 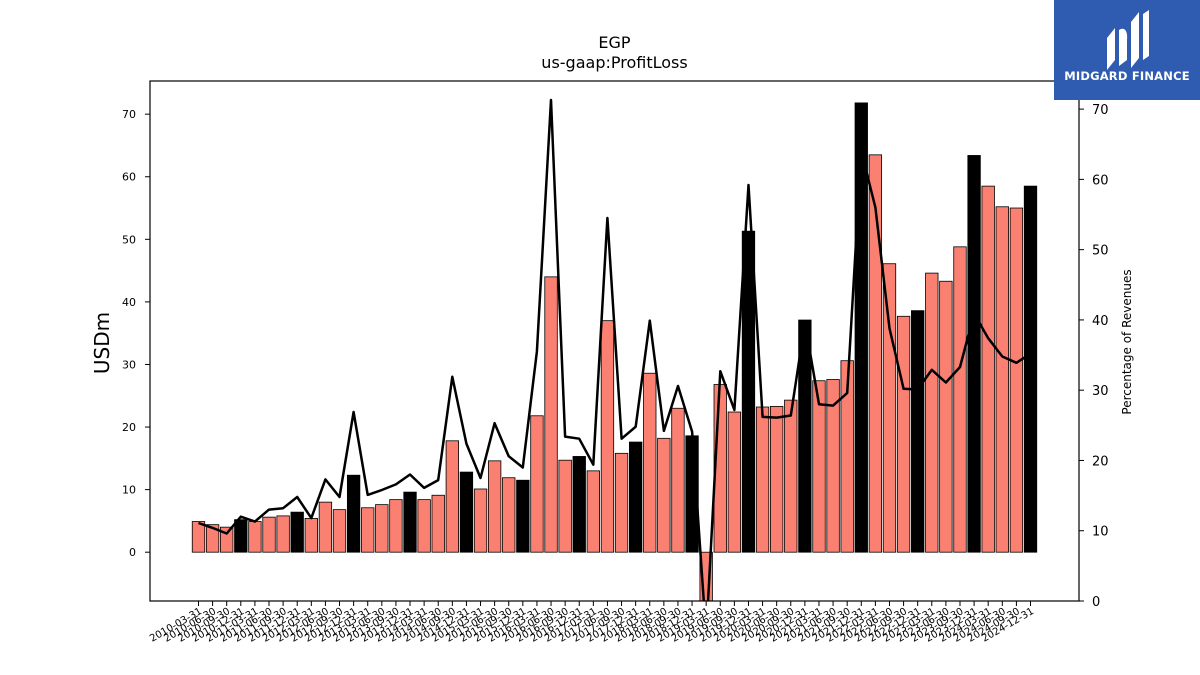 What do you see at coordinates (129, 114) in the screenshot?
I see `y-tick-label: 70` at bounding box center [129, 114].